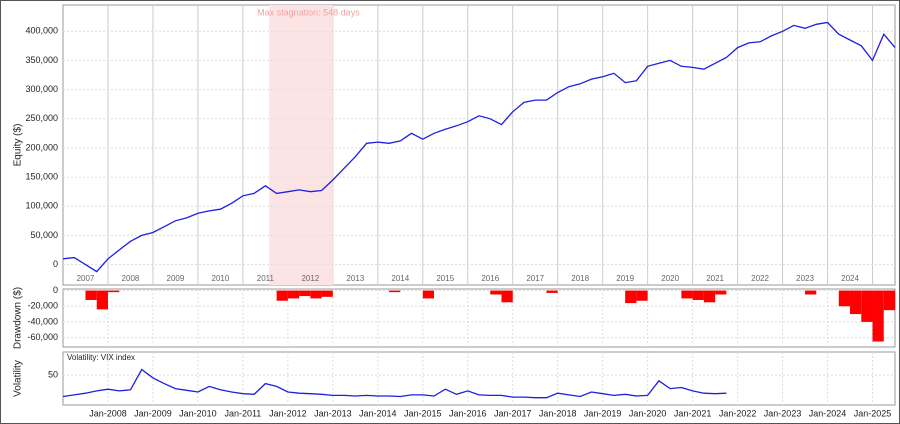 The width and height of the screenshot is (900, 424). Describe the element at coordinates (41, 176) in the screenshot. I see `y-tick-label: 150,000` at that location.